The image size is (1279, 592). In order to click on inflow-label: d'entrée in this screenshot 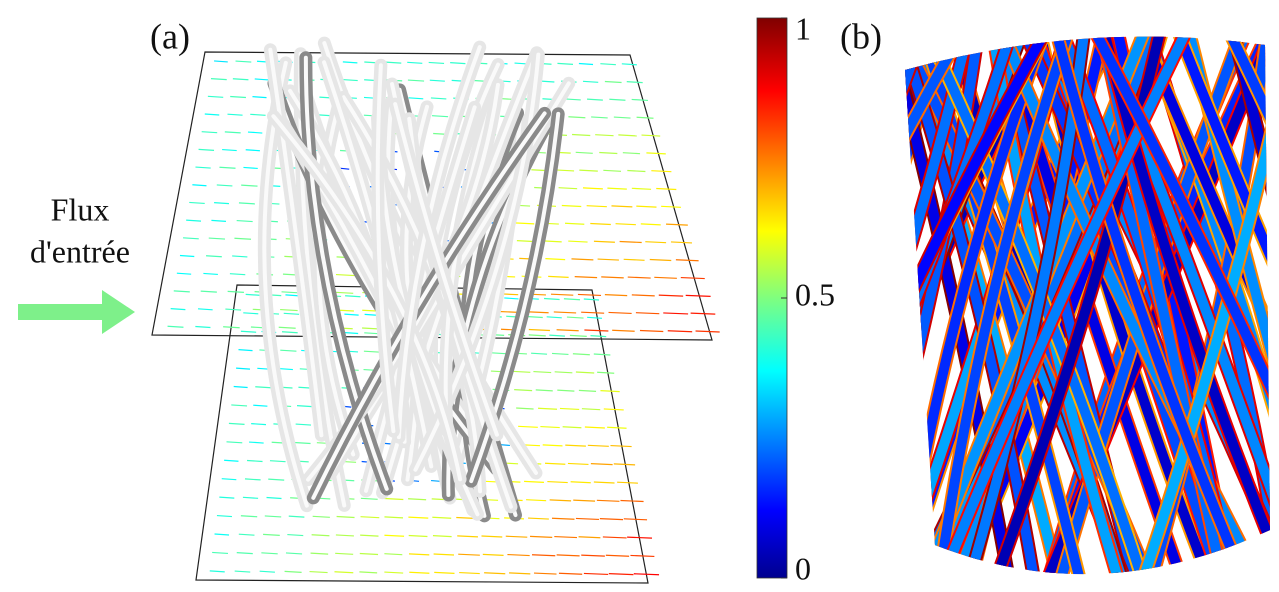, I will do `click(80, 251)`.